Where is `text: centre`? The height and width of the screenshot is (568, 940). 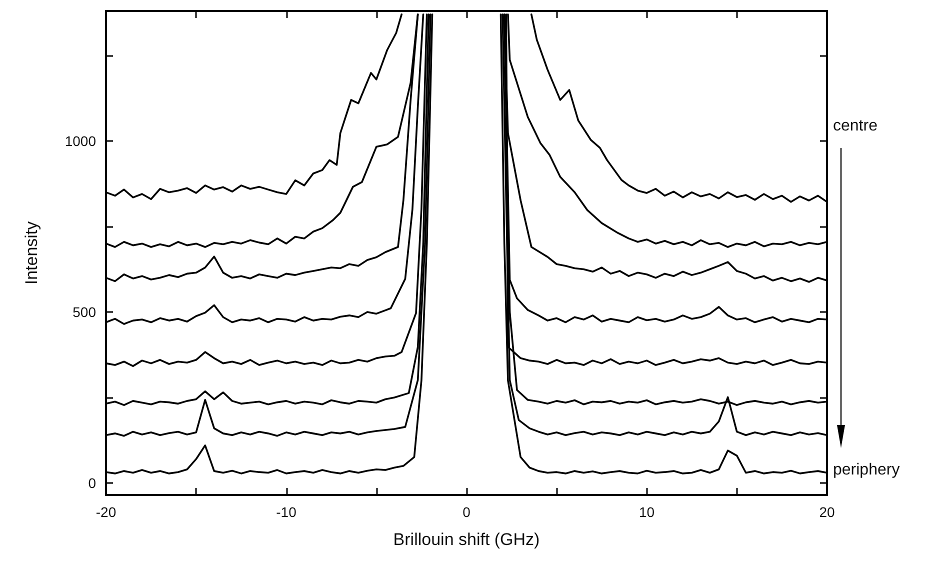 text: centre is located at coordinates (855, 126).